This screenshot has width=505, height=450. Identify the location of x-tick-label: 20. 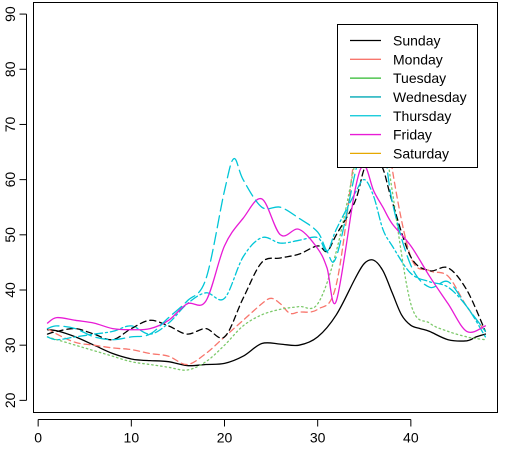
(225, 438).